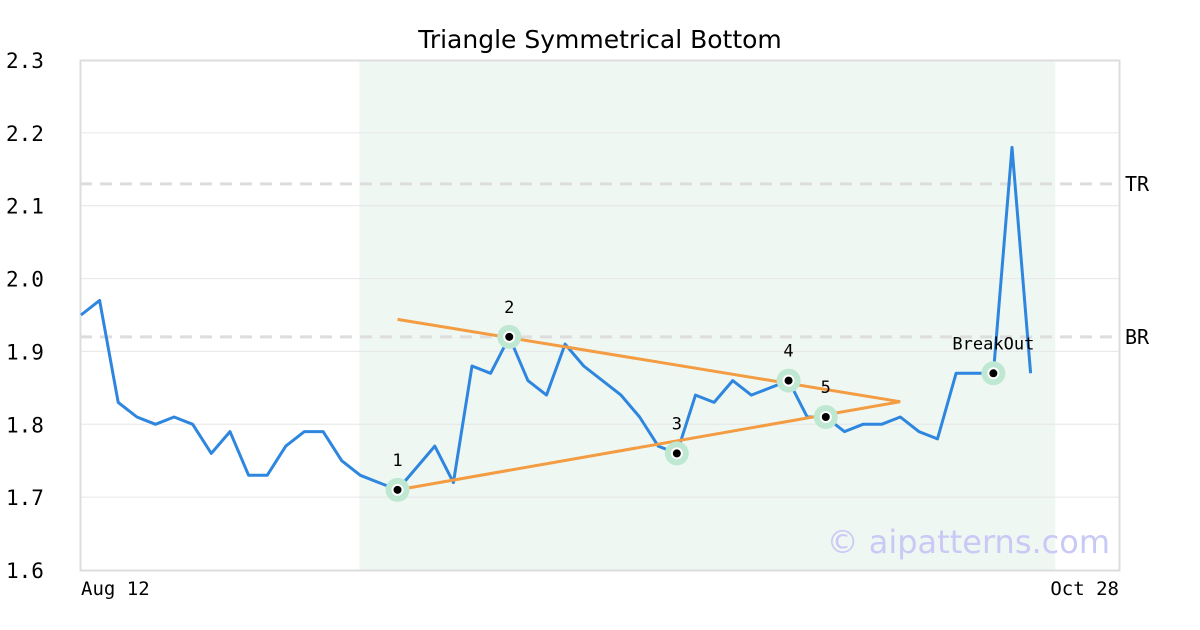  What do you see at coordinates (1084, 589) in the screenshot?
I see `x-tick-label-end: Oct 28` at bounding box center [1084, 589].